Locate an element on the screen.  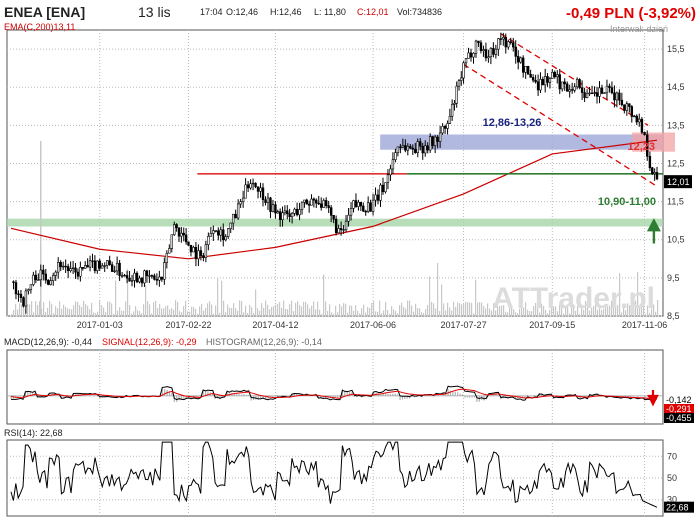
x-tick-label-0: 2017-01-03 is located at coordinates (100, 325).